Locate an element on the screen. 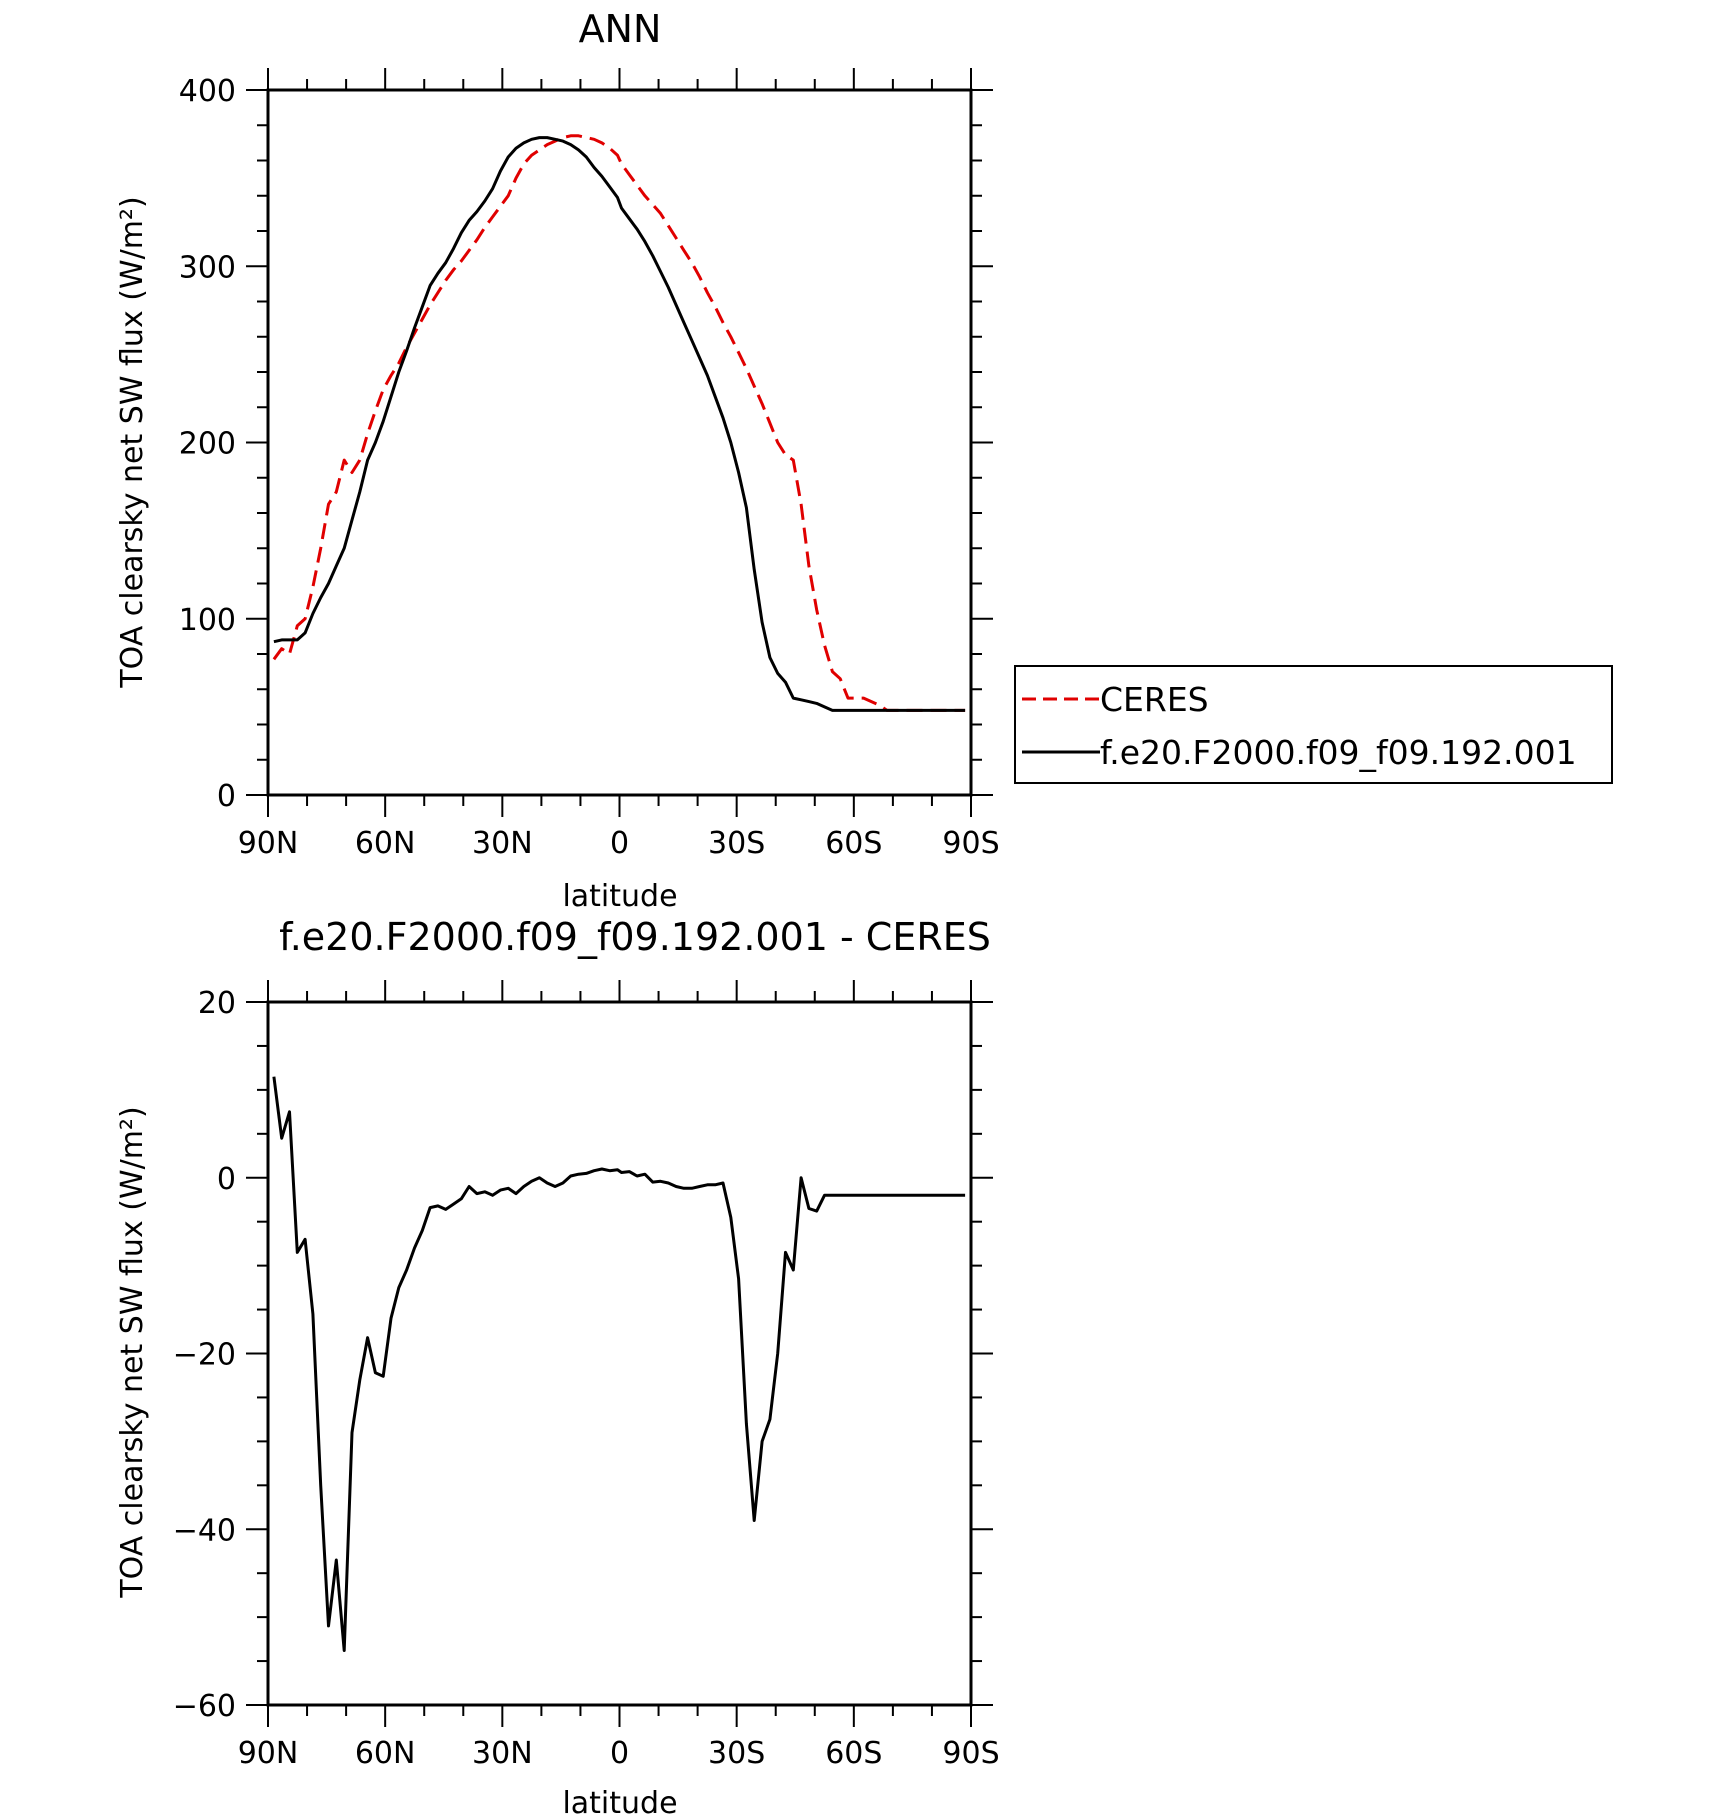  top-panel-ylabel: TOA clearsky net SW flux (W/m²) is located at coordinates (132, 442).